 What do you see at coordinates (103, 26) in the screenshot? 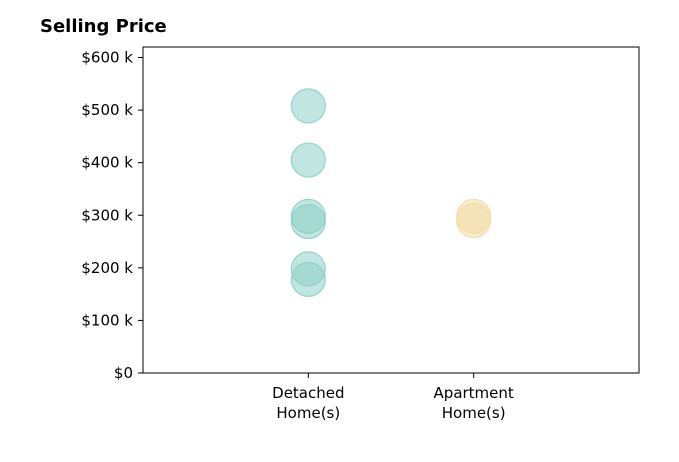
I see `chart-title: Selling Price` at bounding box center [103, 26].